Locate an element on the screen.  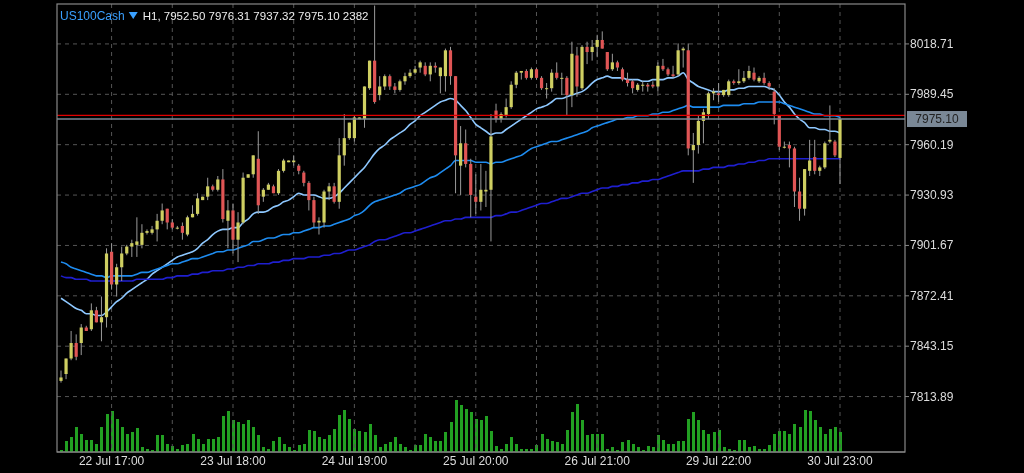
x-tick-label: 25 Jul 20:00 is located at coordinates (476, 461).